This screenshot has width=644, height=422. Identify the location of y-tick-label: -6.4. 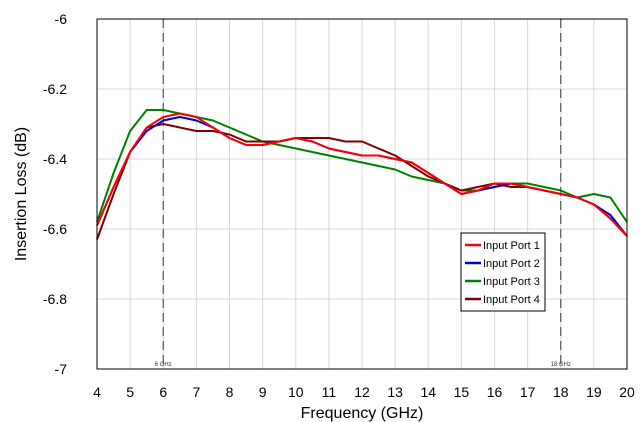
(55, 159).